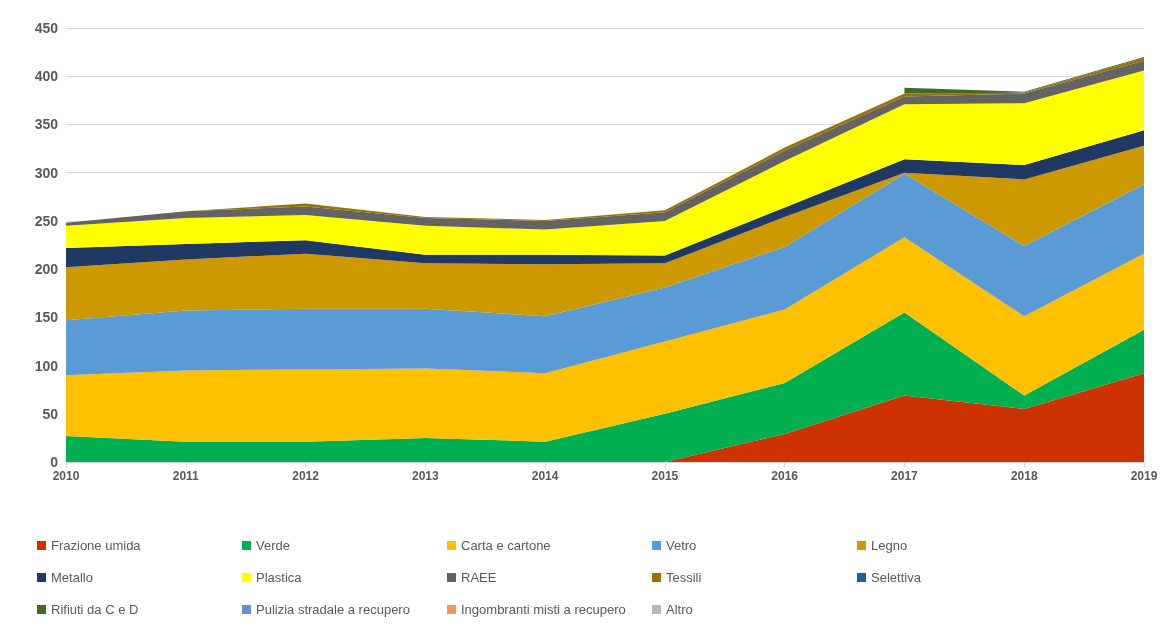 The height and width of the screenshot is (630, 1176). What do you see at coordinates (72, 577) in the screenshot?
I see `legend-label: Metallo` at bounding box center [72, 577].